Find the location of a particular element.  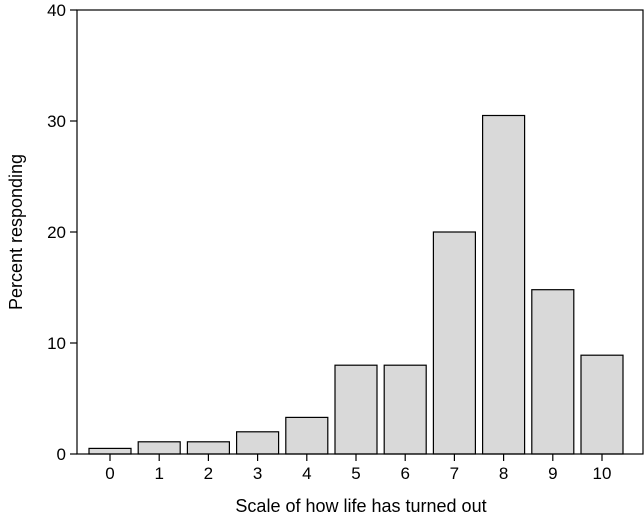

y-tick-label: 10 is located at coordinates (56, 343).